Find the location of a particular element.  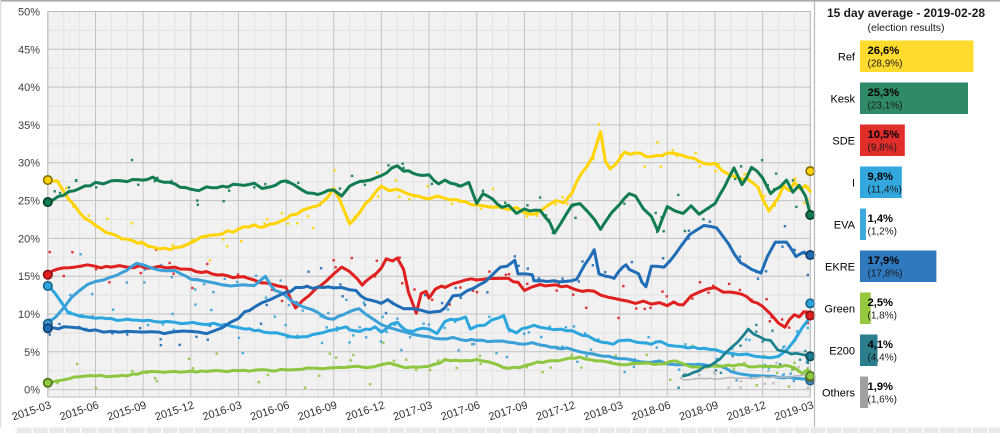

svg-text: (1,8%) is located at coordinates (882, 316).